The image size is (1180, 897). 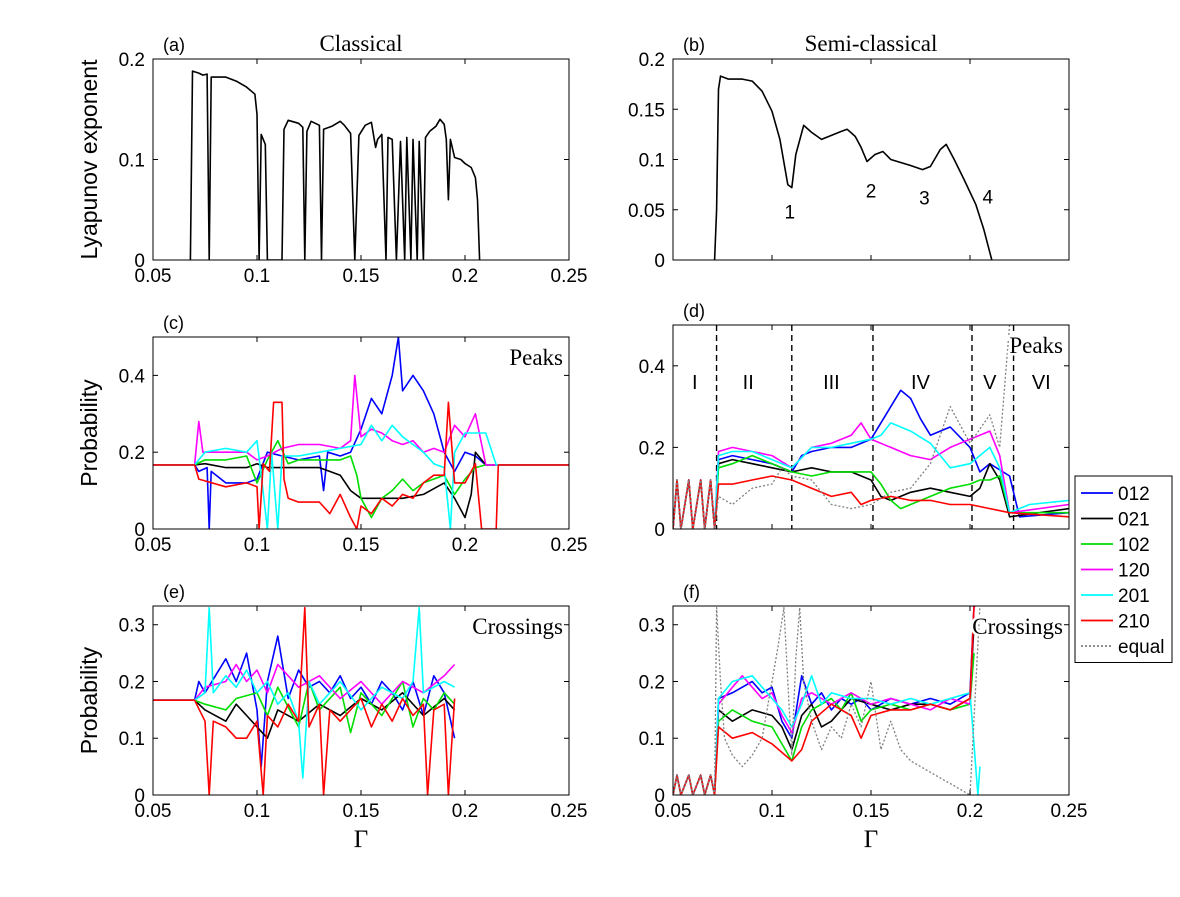 What do you see at coordinates (748, 383) in the screenshot?
I see `region-label: II` at bounding box center [748, 383].